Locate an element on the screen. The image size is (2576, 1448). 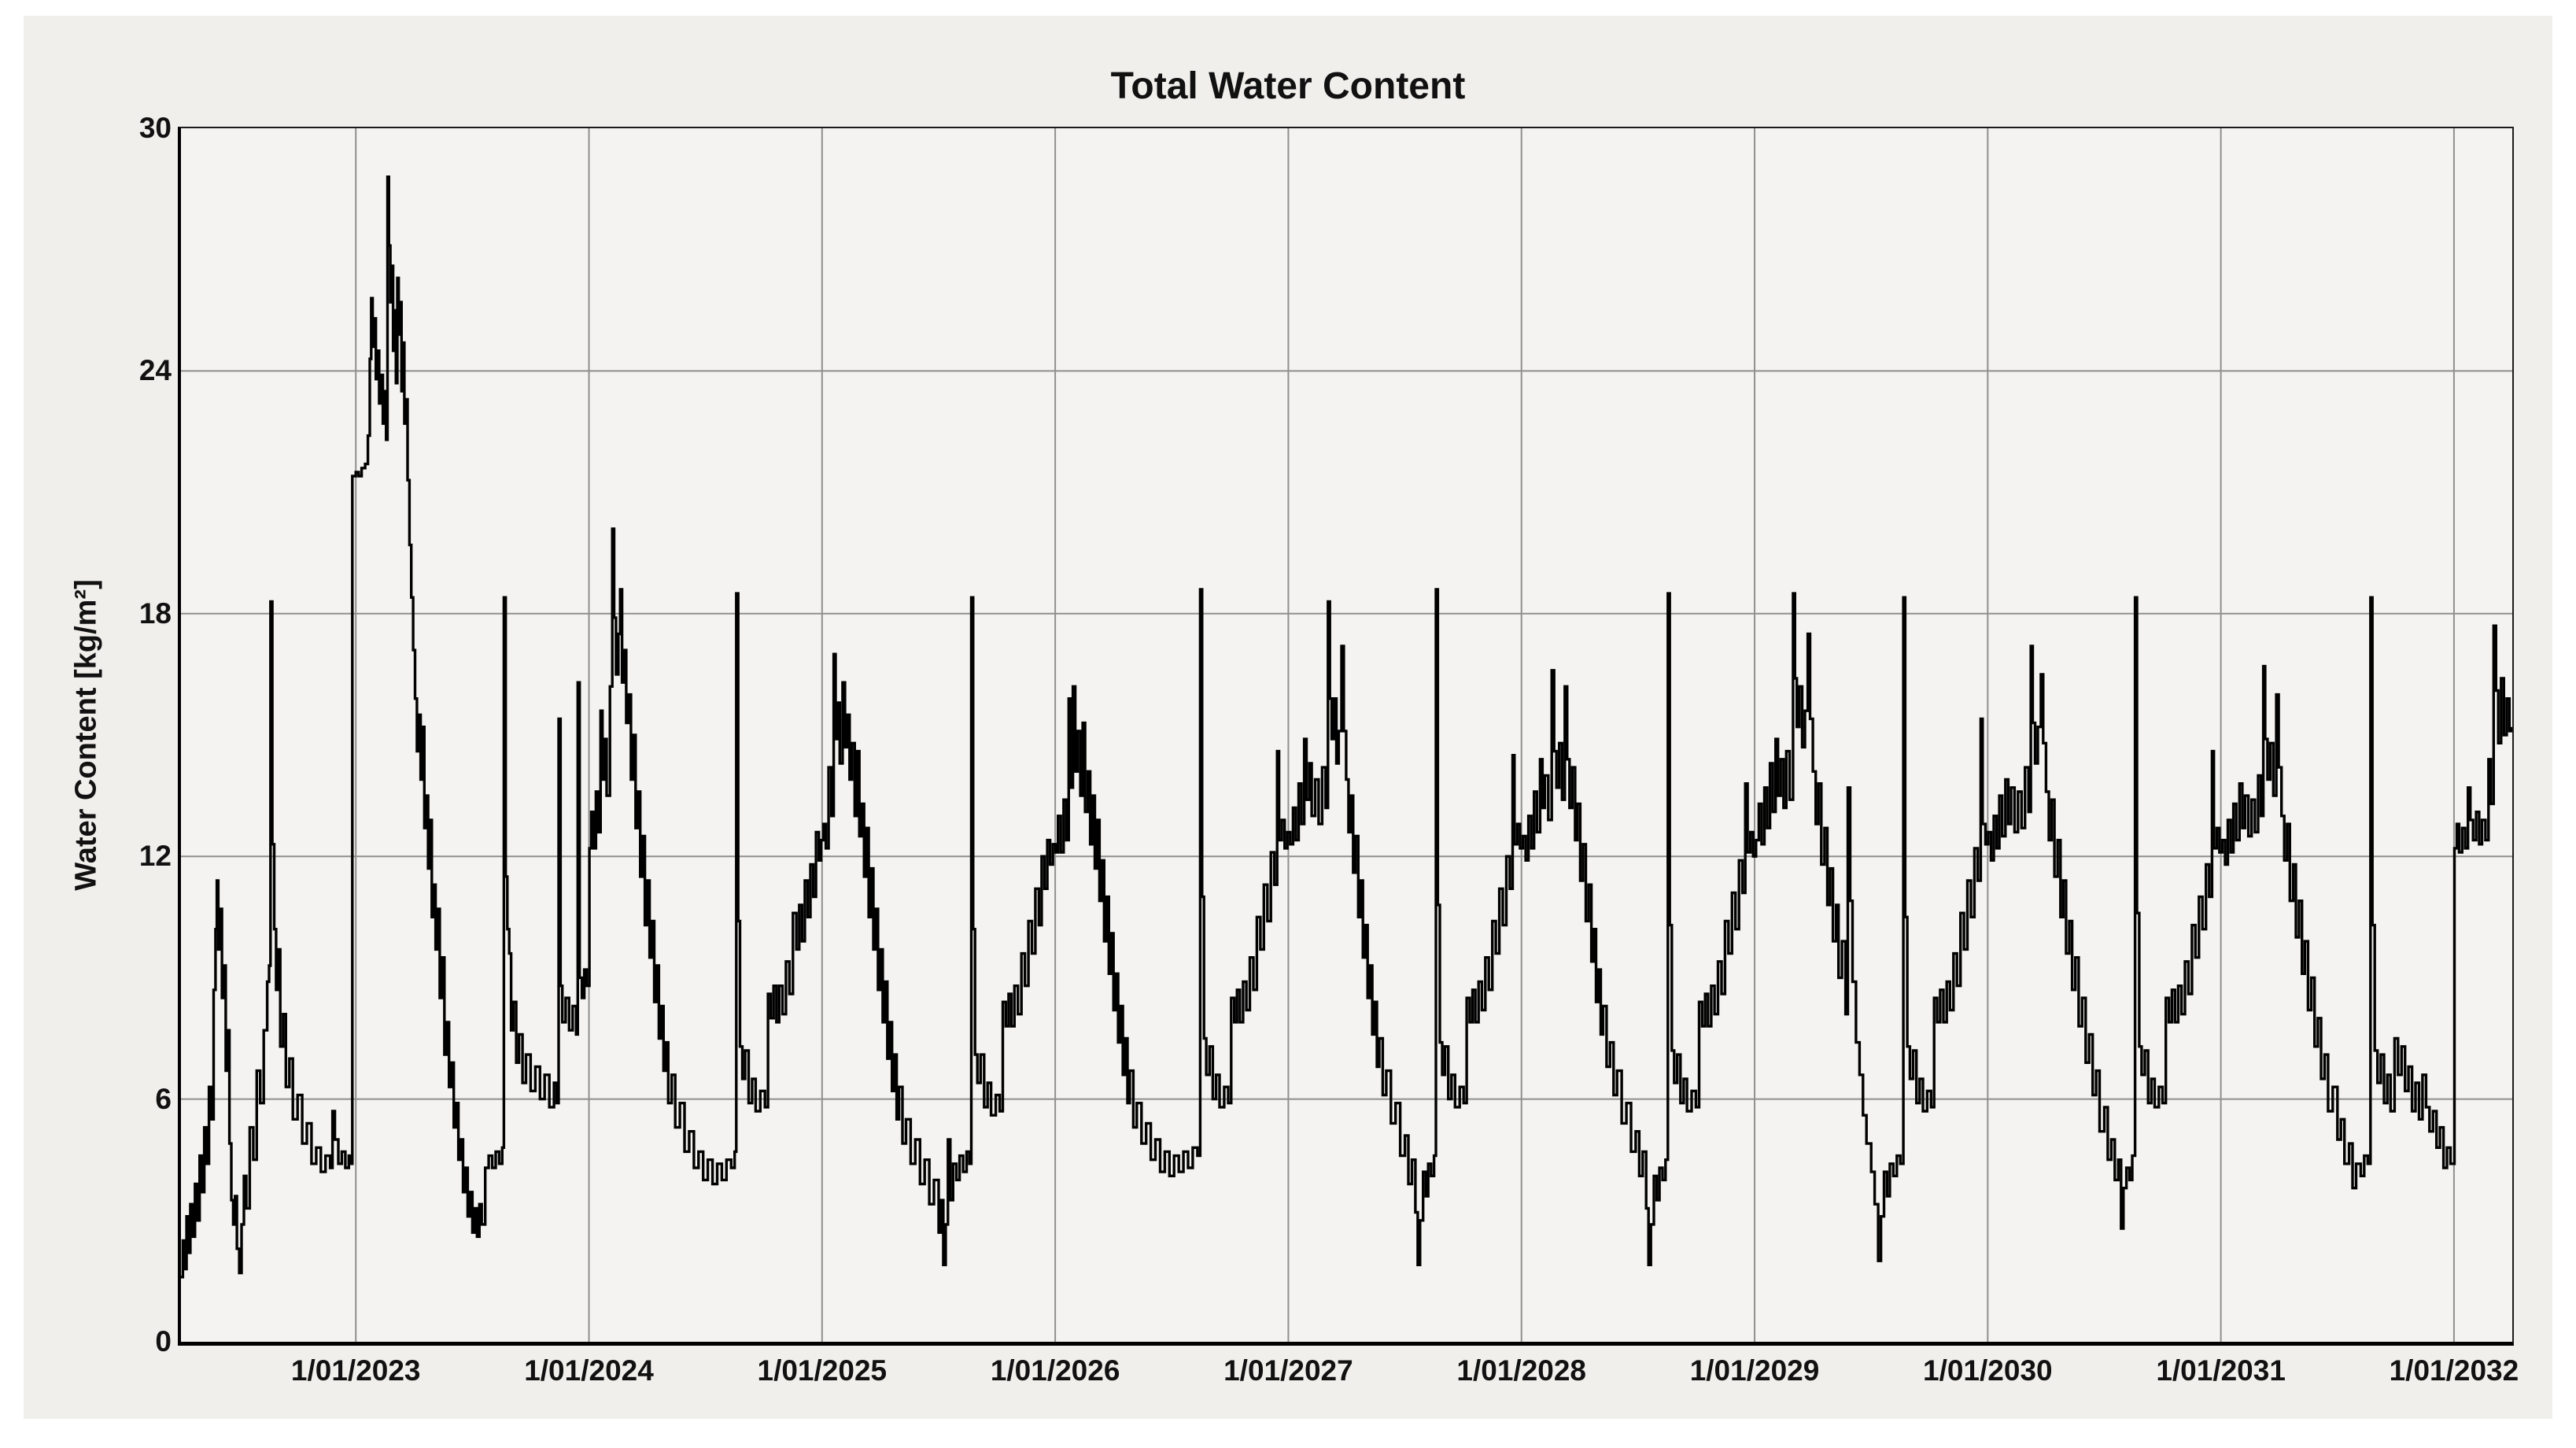
y-tick-label: 24 is located at coordinates (155, 370).